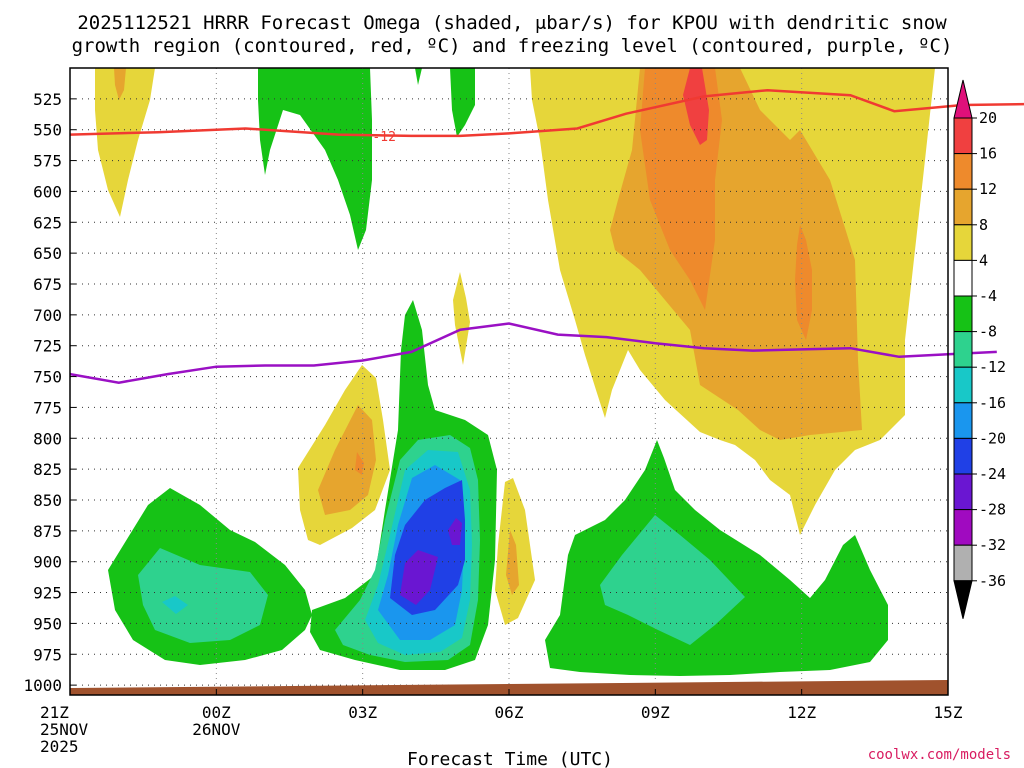 The height and width of the screenshot is (768, 1024). Describe the element at coordinates (672, 580) in the screenshot. I see `shade-right-sinking-core` at that location.